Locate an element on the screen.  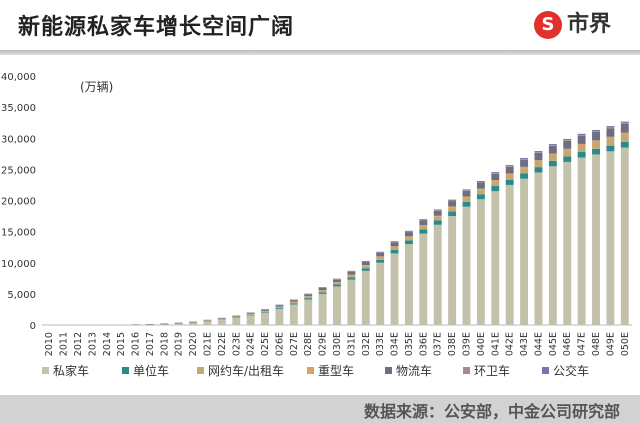
y-tick-label: 25,000 is located at coordinates (18, 170).